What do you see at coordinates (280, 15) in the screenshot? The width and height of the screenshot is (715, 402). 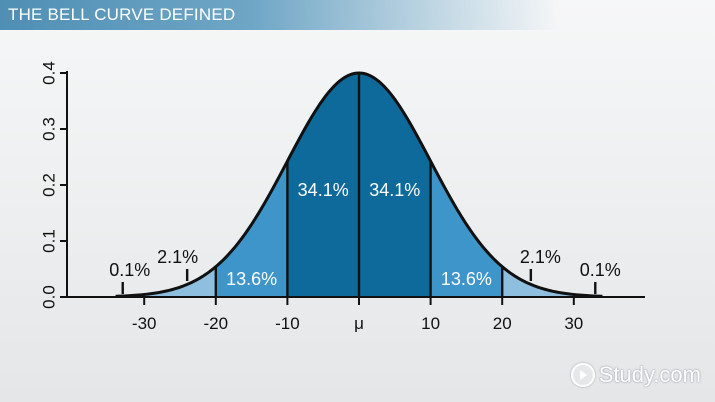 I see `title-banner: THE BELL CURVE DEFINED` at bounding box center [280, 15].